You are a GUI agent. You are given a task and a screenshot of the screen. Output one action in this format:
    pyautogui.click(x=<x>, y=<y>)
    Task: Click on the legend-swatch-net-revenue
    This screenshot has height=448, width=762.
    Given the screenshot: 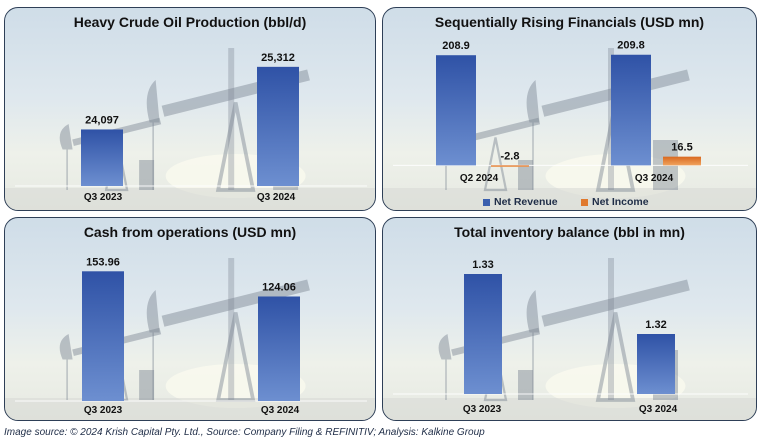 What is the action you would take?
    pyautogui.click(x=486, y=202)
    